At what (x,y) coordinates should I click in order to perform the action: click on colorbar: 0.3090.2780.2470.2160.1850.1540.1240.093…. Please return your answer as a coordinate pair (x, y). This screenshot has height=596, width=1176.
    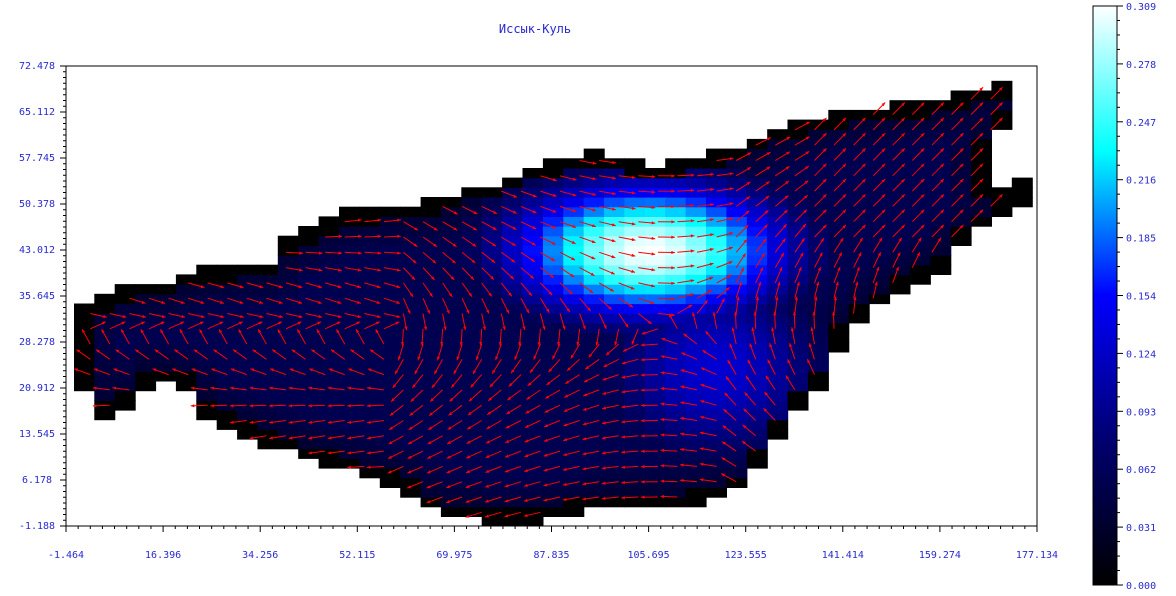
    Looking at the image, I should click on (1124, 297).